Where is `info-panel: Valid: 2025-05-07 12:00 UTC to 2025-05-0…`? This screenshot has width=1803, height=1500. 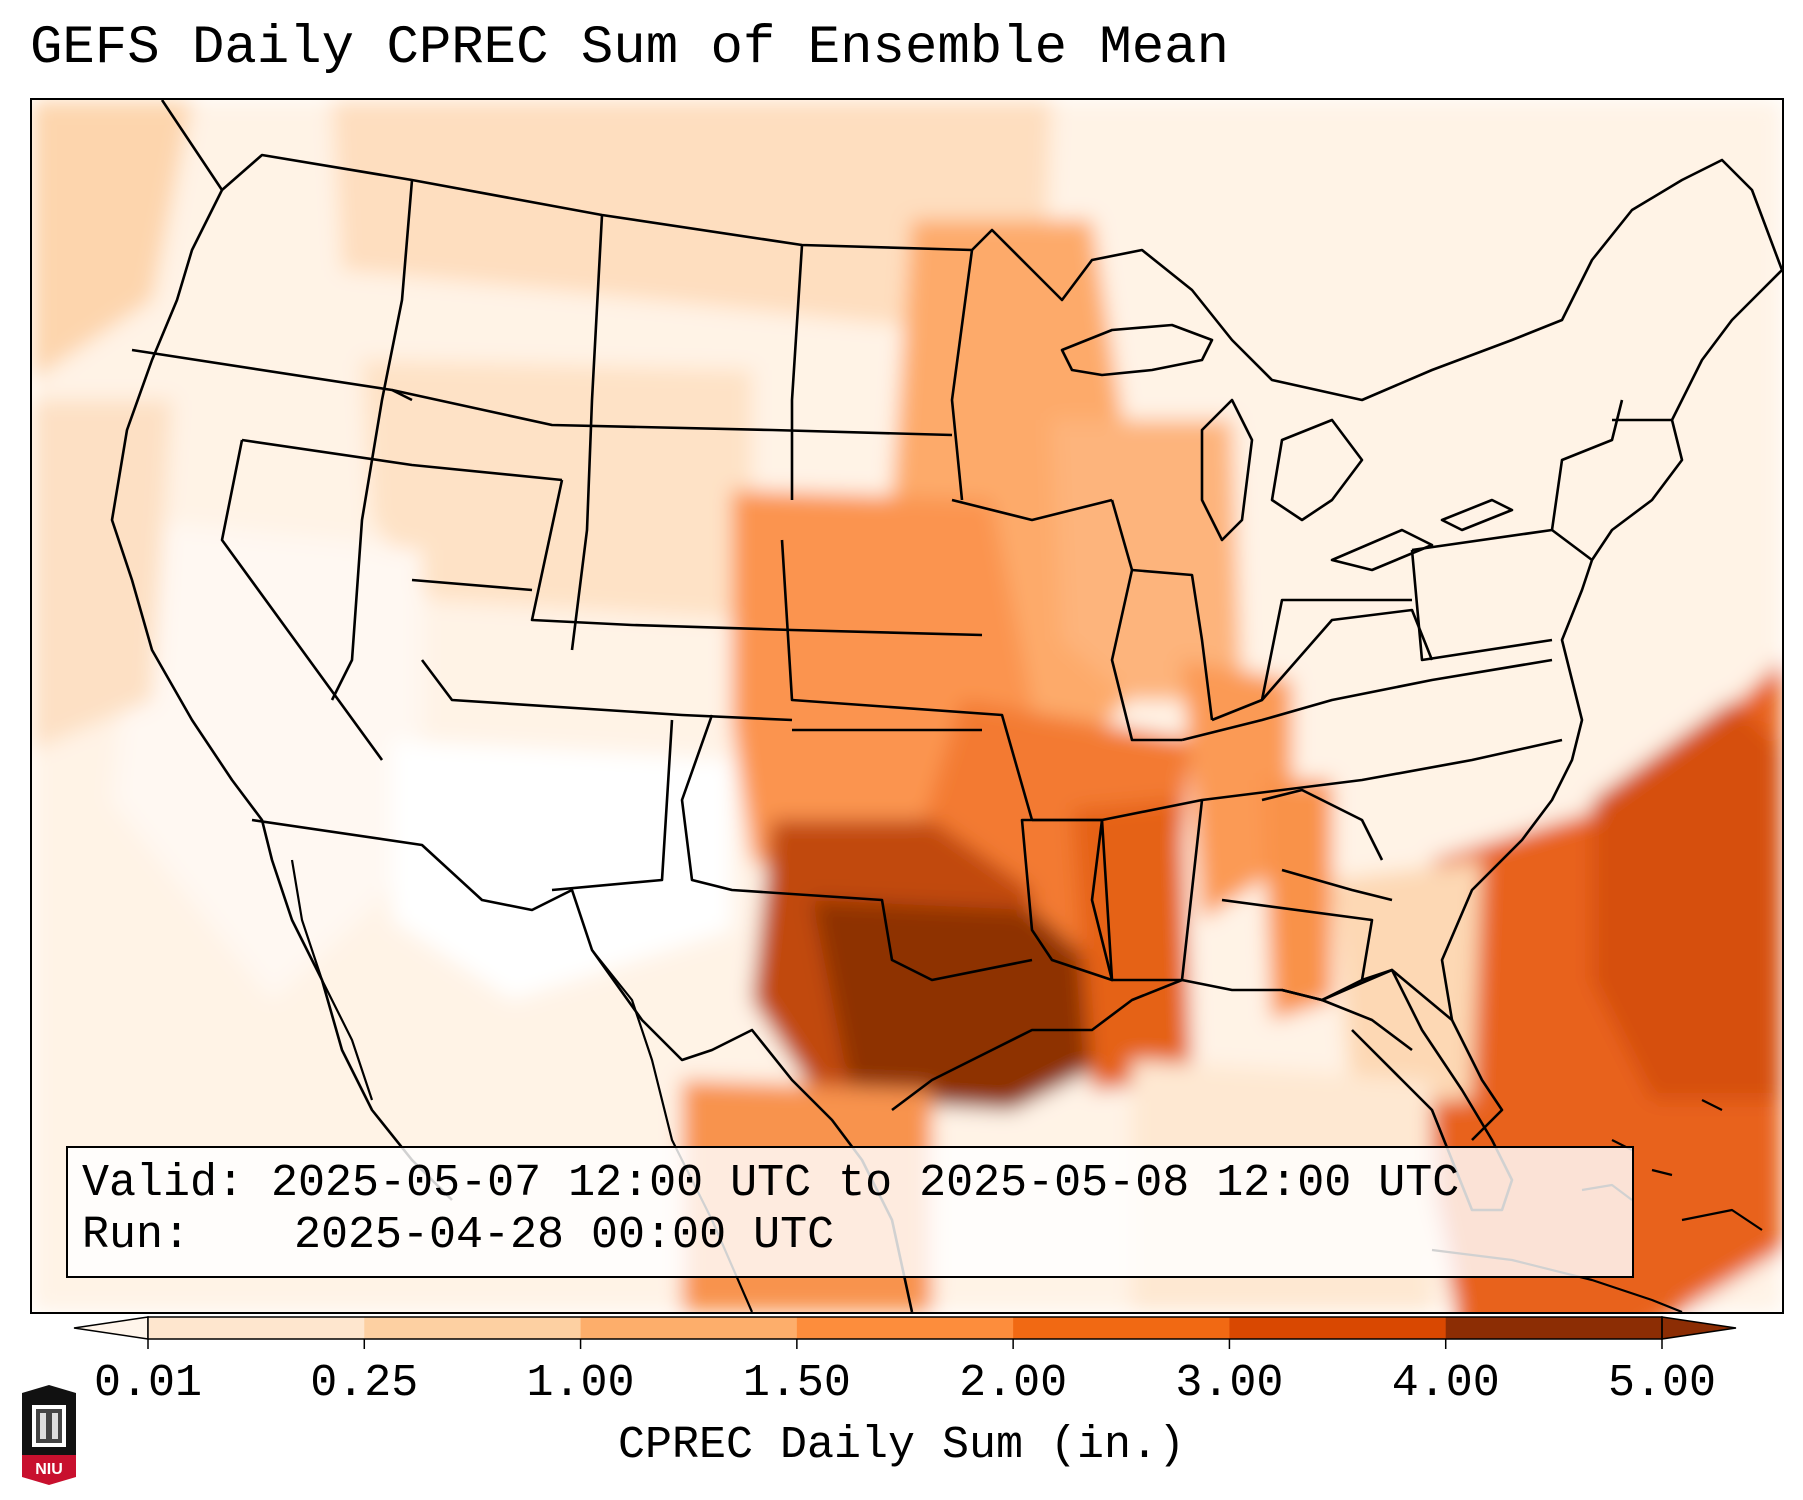
info-panel: Valid: 2025-05-07 12:00 UTC to 2025-05-0… is located at coordinates (850, 1212).